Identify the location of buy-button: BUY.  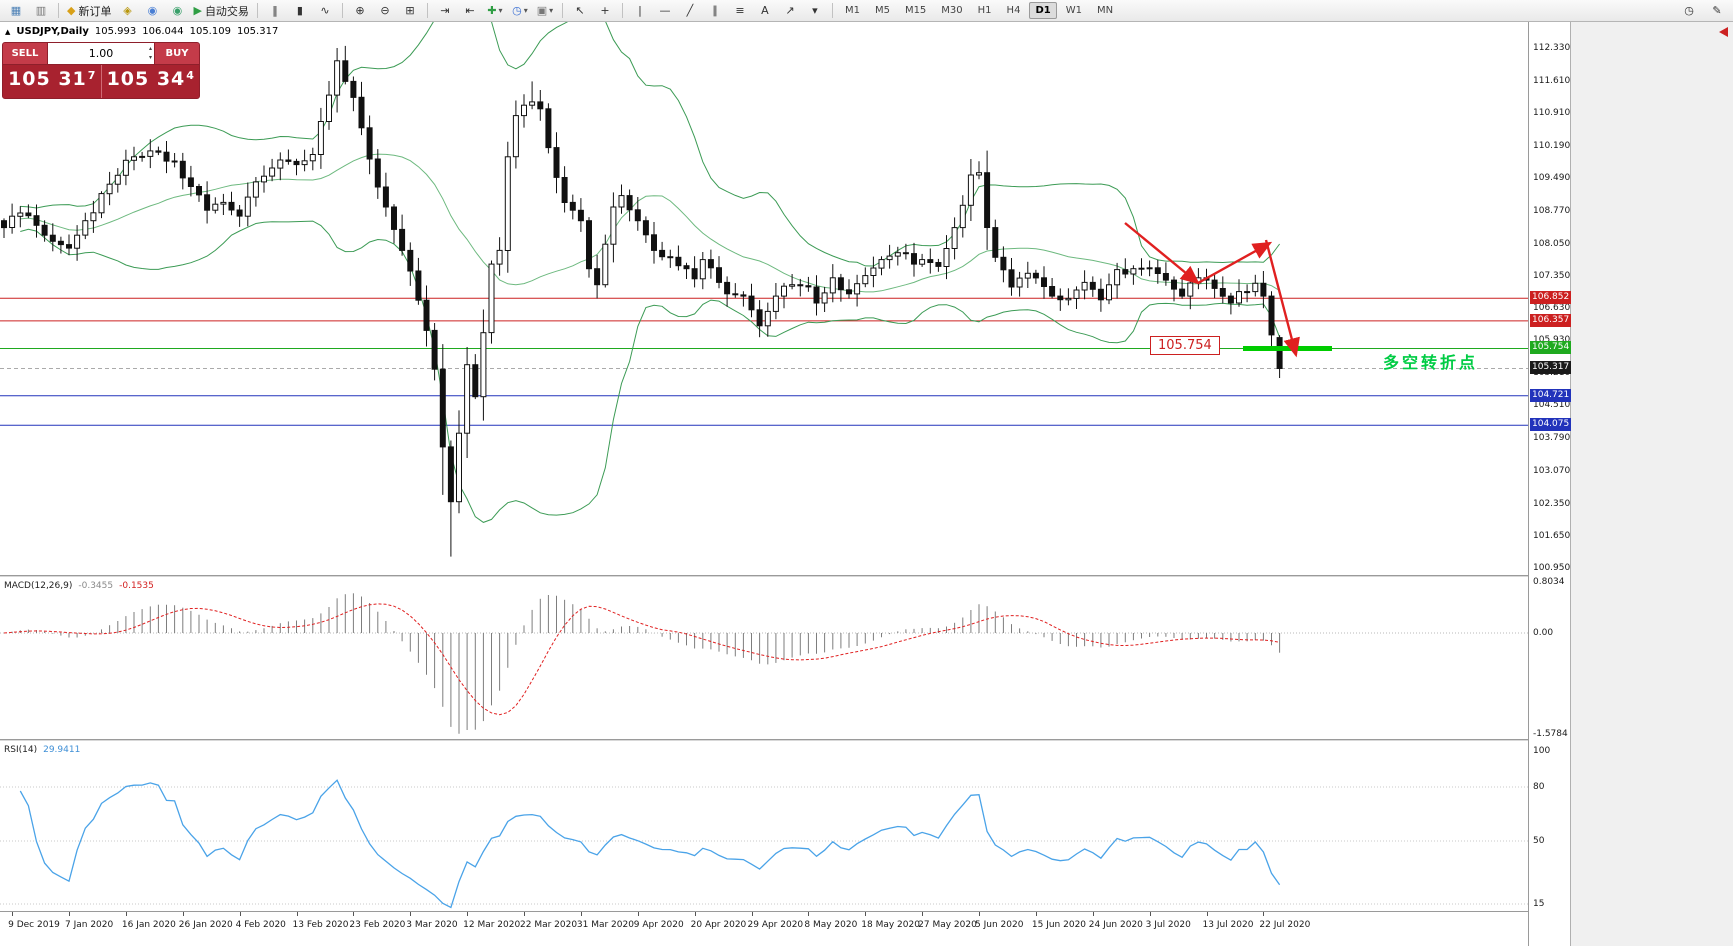
(177, 53).